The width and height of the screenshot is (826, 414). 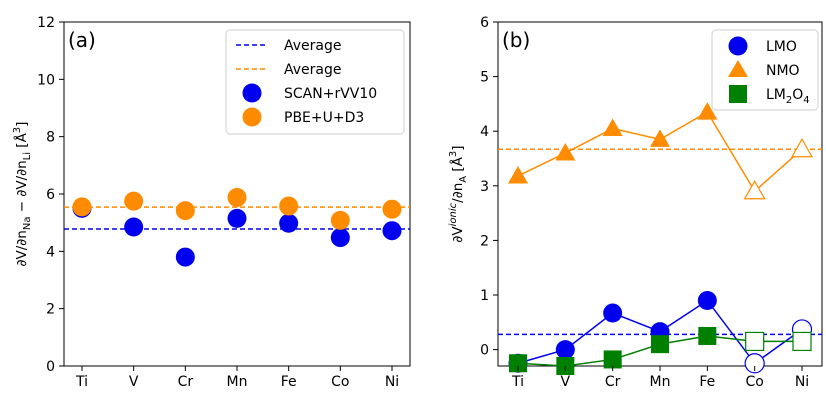 What do you see at coordinates (738, 94) in the screenshot?
I see `legend-lm2o4-marker` at bounding box center [738, 94].